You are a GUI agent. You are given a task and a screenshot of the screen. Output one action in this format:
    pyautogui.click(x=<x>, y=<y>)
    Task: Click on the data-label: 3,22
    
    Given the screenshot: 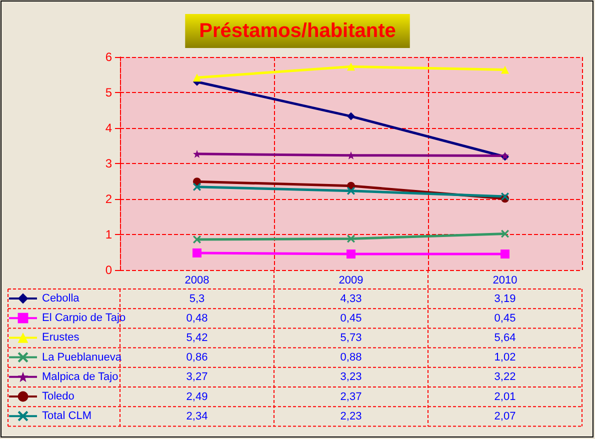 What is the action you would take?
    pyautogui.click(x=505, y=377)
    